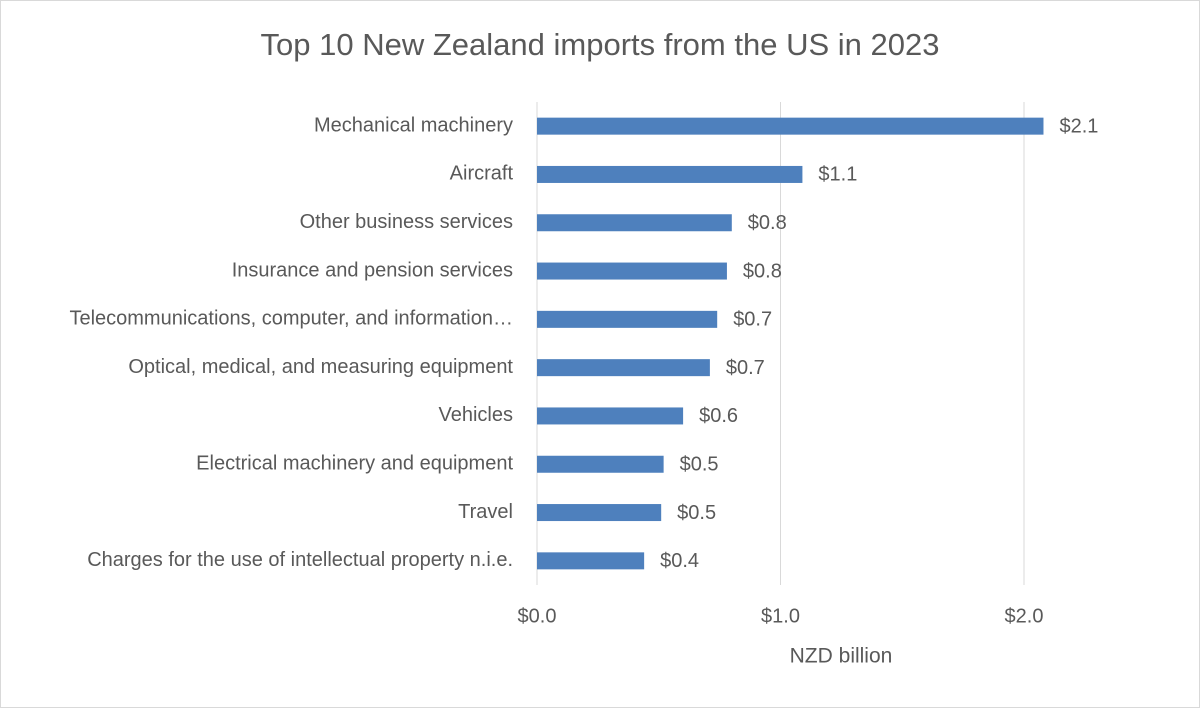 This screenshot has width=1200, height=708. Describe the element at coordinates (485, 512) in the screenshot. I see `y-tick-label: Travel` at that location.